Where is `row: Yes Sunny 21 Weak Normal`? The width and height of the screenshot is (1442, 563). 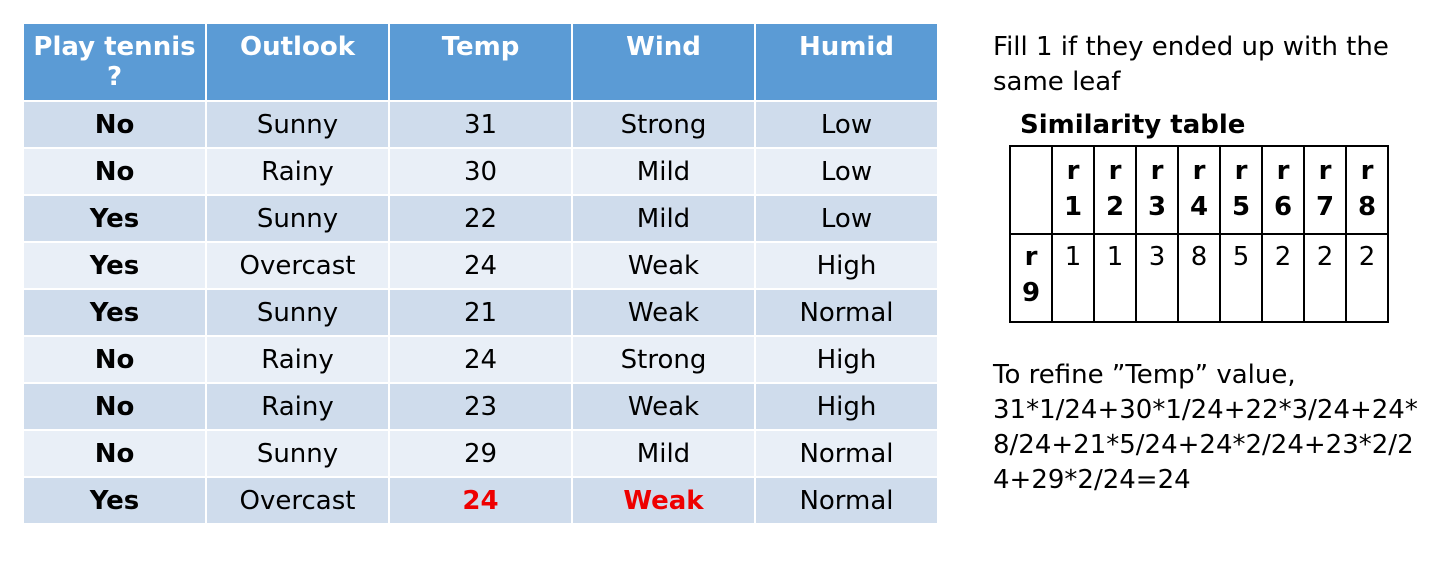
row: Yes Sunny 21 Weak Normal is located at coordinates (480, 312).